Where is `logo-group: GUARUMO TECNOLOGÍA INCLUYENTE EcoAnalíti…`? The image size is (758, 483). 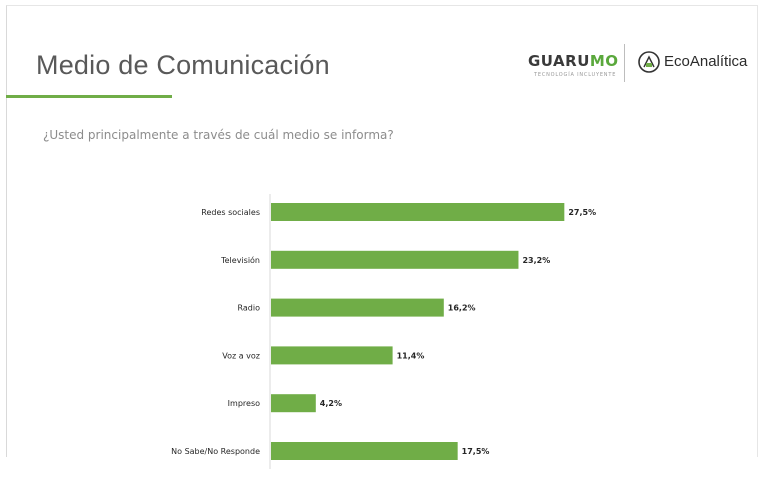
logo-group: GUARUMO TECNOLOGÍA INCLUYENTE EcoAnalíti… is located at coordinates (638, 67).